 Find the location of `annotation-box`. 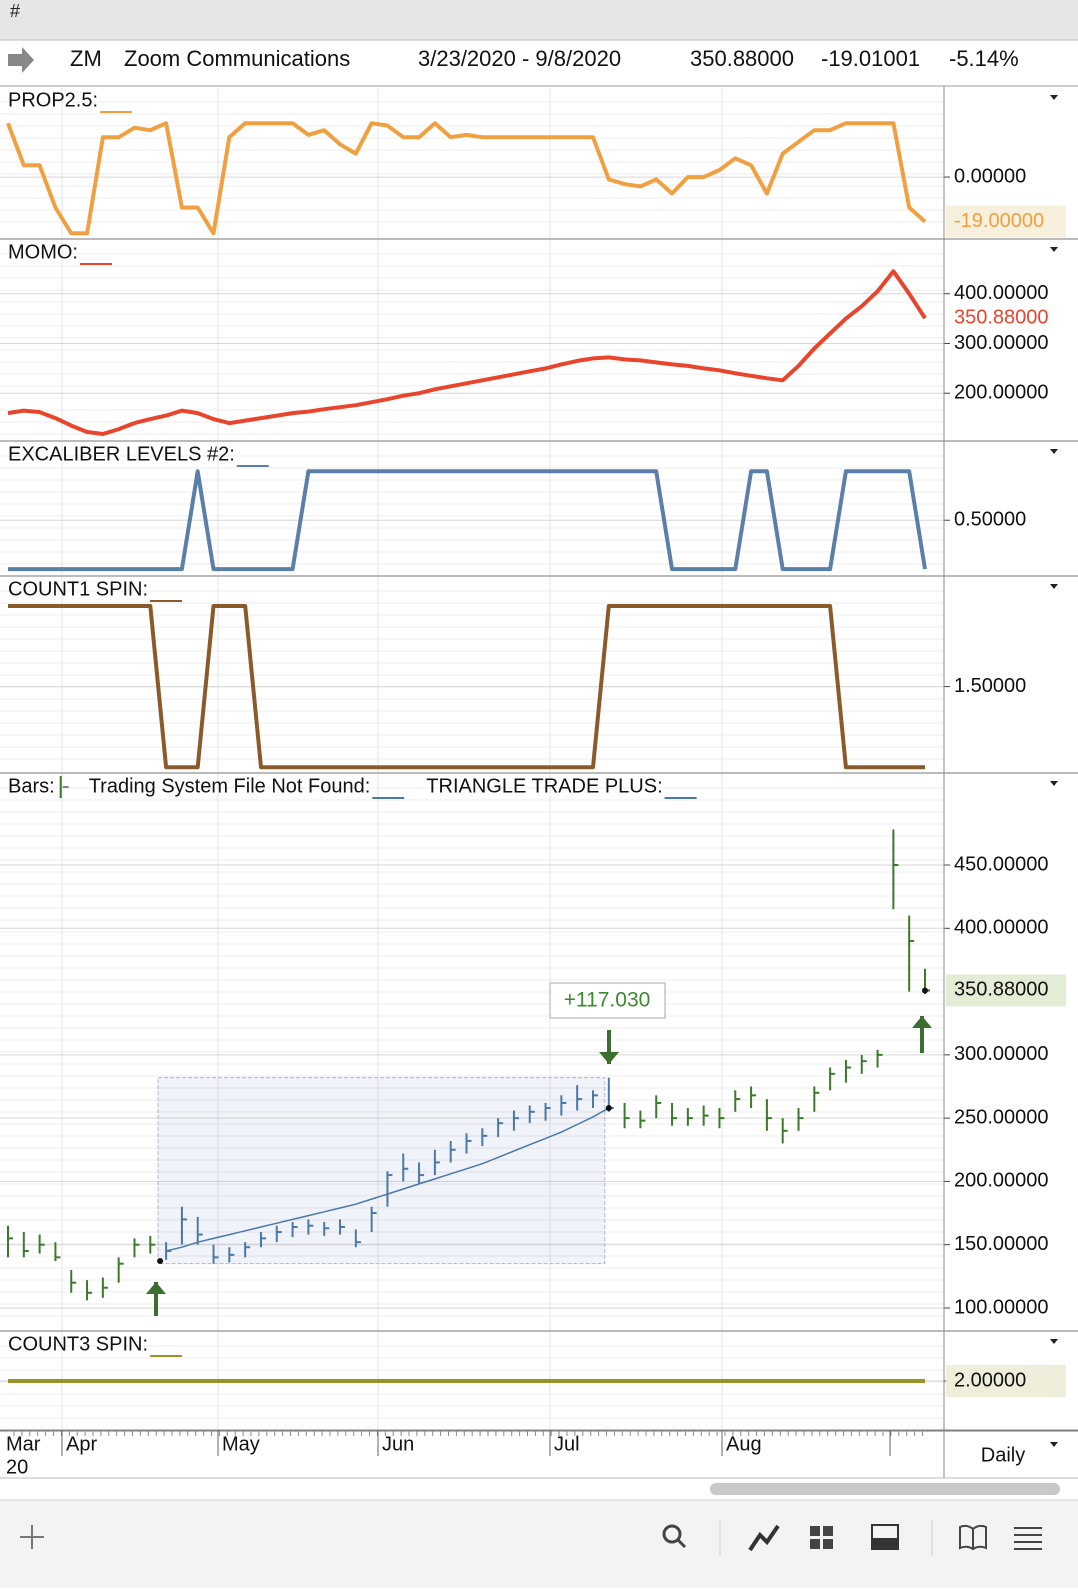

annotation-box is located at coordinates (607, 1000).